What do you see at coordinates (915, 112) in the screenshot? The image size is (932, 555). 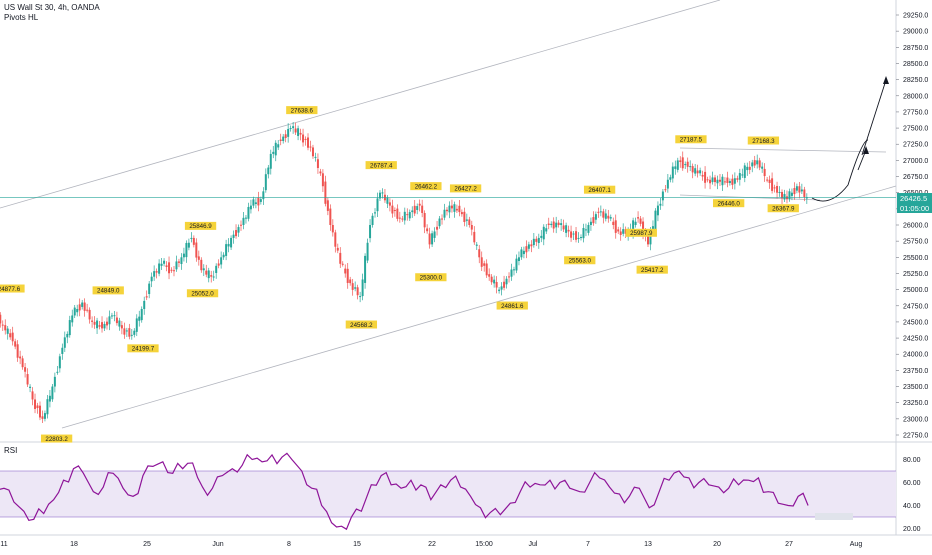 I see `y-tick-label: 27750.0` at bounding box center [915, 112].